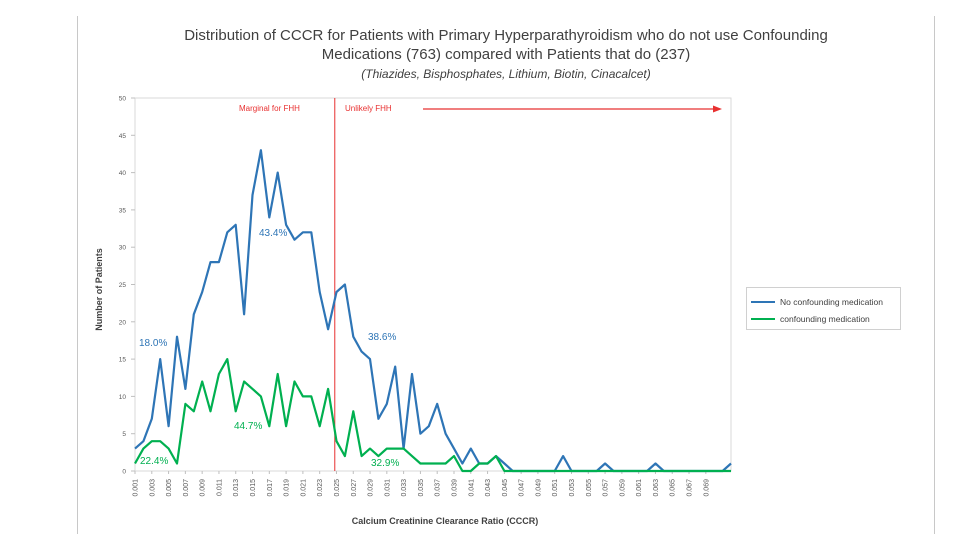  Describe the element at coordinates (253, 488) in the screenshot. I see `x-tick-label: 0.015` at that location.